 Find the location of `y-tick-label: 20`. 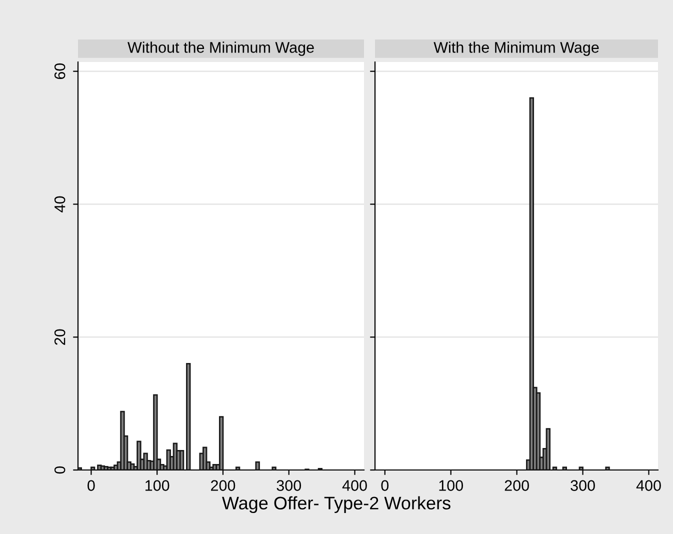

y-tick-label: 20 is located at coordinates (60, 337).